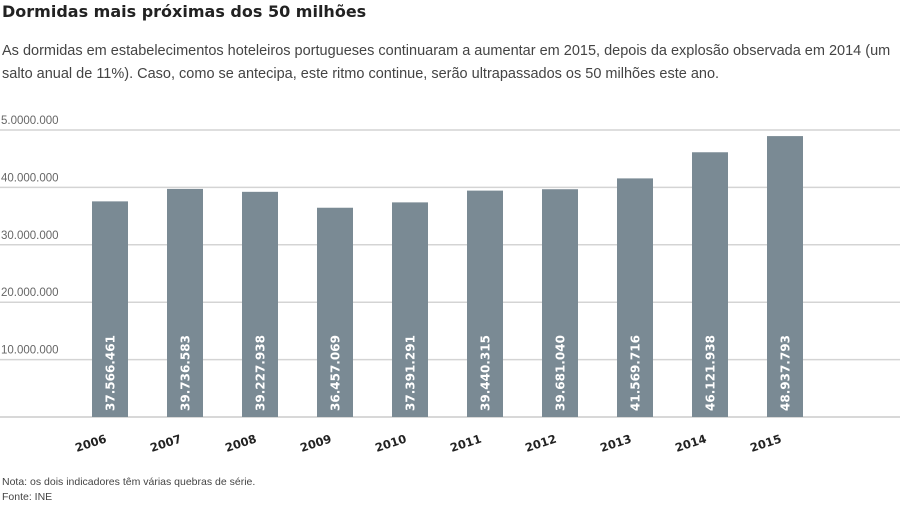 The image size is (900, 507). I want to click on x-tick-label: 2015, so click(765, 443).